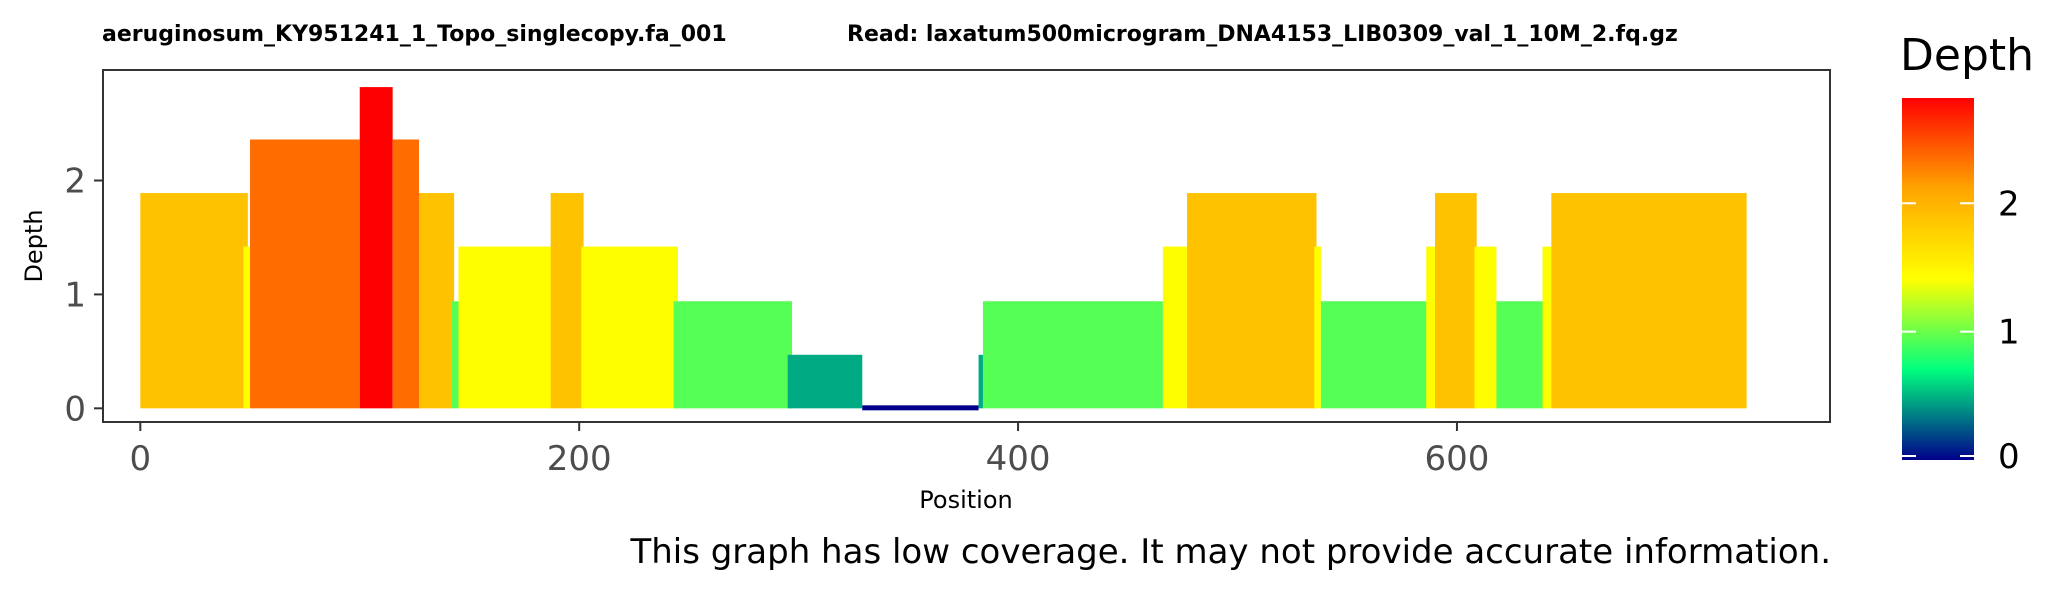 The height and width of the screenshot is (590, 2066). What do you see at coordinates (2009, 204) in the screenshot?
I see `legend-tick-label-2: 2` at bounding box center [2009, 204].